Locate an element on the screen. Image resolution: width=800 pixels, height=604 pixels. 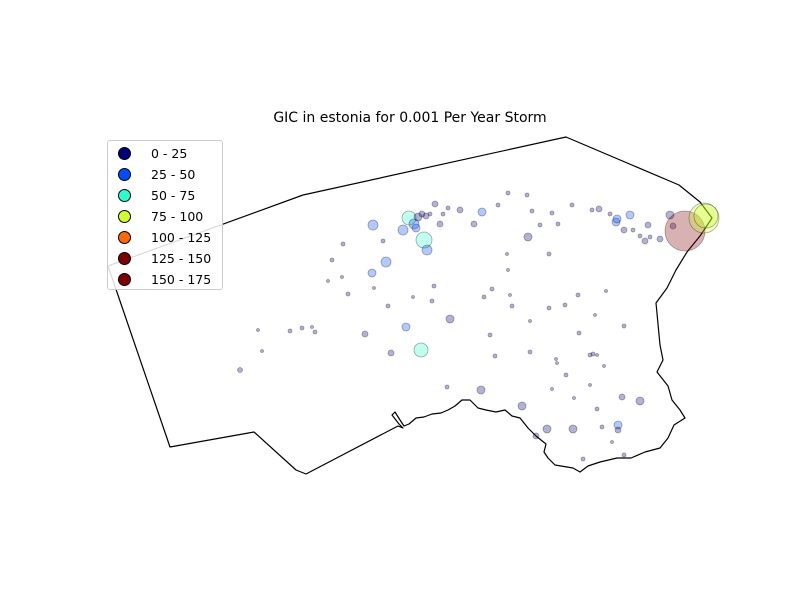
legend-item: 125 - 150 is located at coordinates (170, 260).